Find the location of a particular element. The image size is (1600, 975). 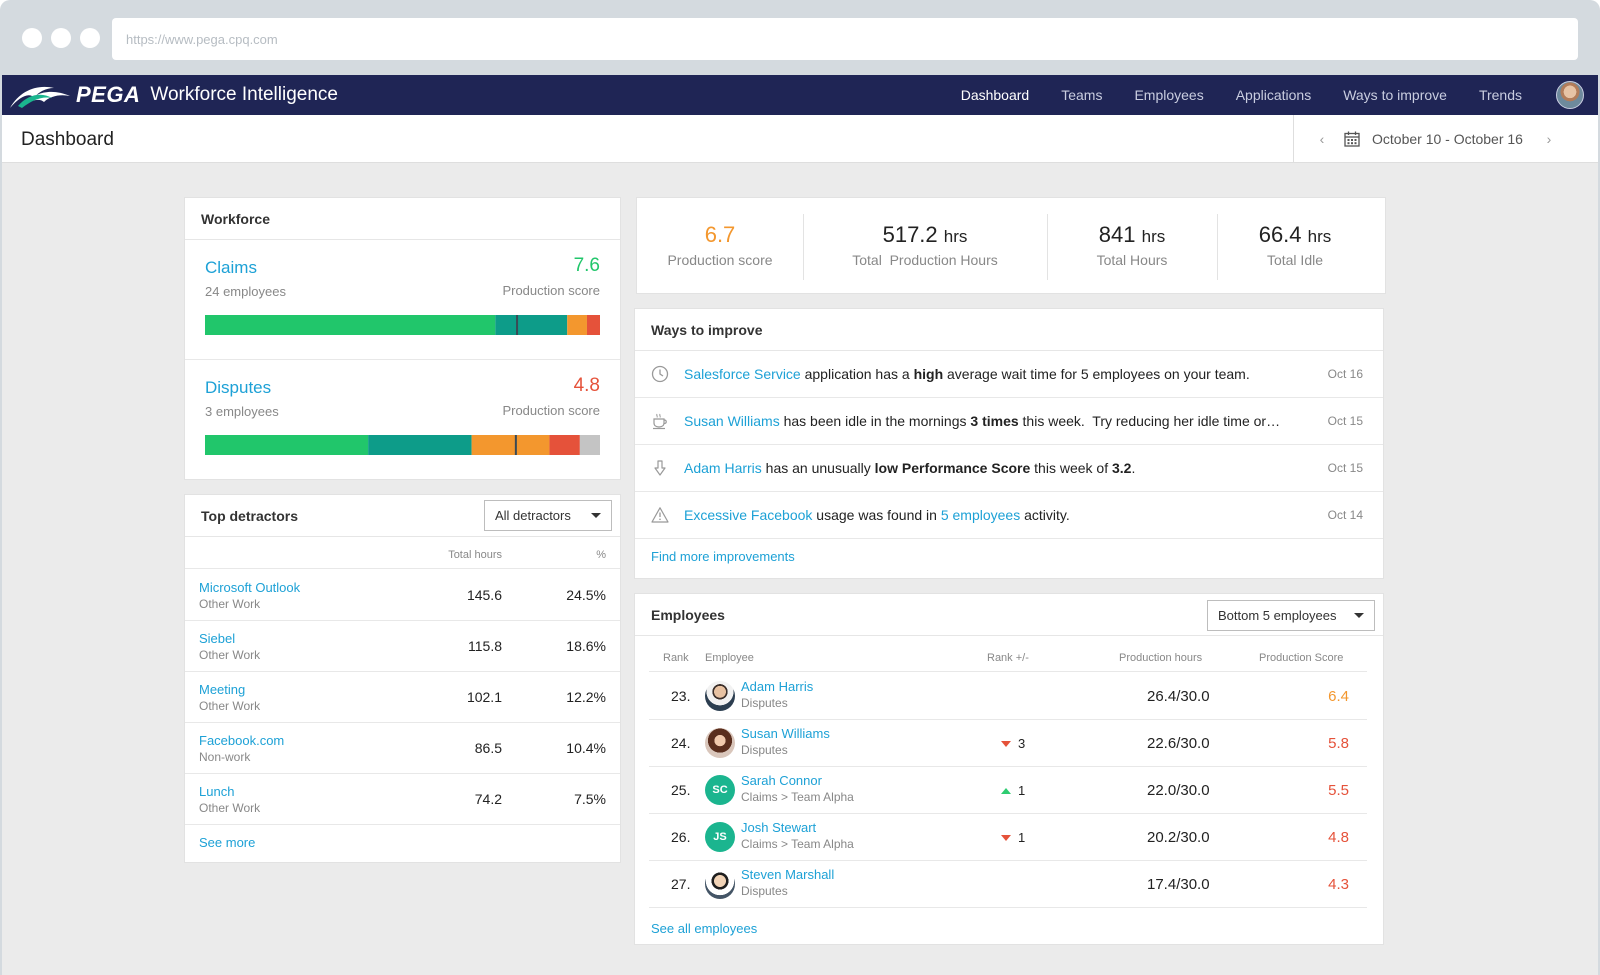

employee-team: Claims > Team Alpha is located at coordinates (797, 844).